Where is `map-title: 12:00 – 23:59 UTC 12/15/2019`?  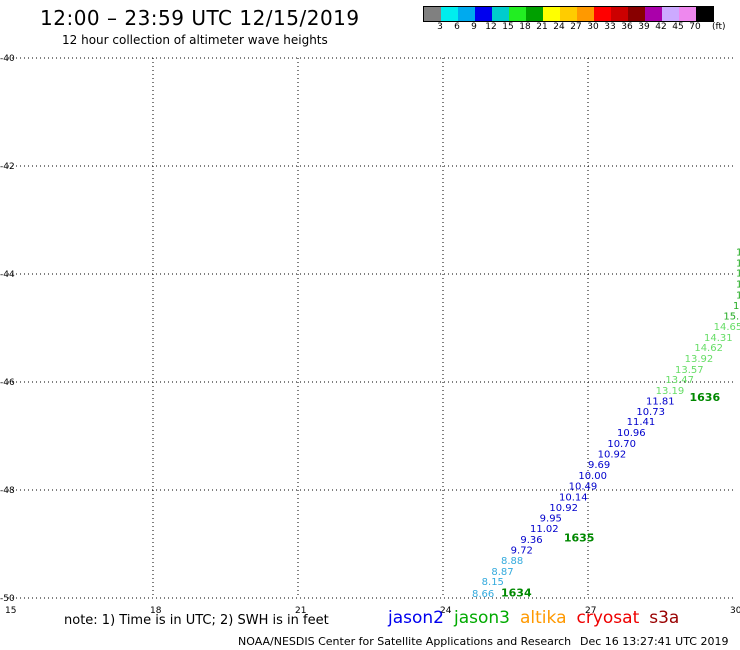 map-title: 12:00 – 23:59 UTC 12/15/2019 is located at coordinates (200, 18).